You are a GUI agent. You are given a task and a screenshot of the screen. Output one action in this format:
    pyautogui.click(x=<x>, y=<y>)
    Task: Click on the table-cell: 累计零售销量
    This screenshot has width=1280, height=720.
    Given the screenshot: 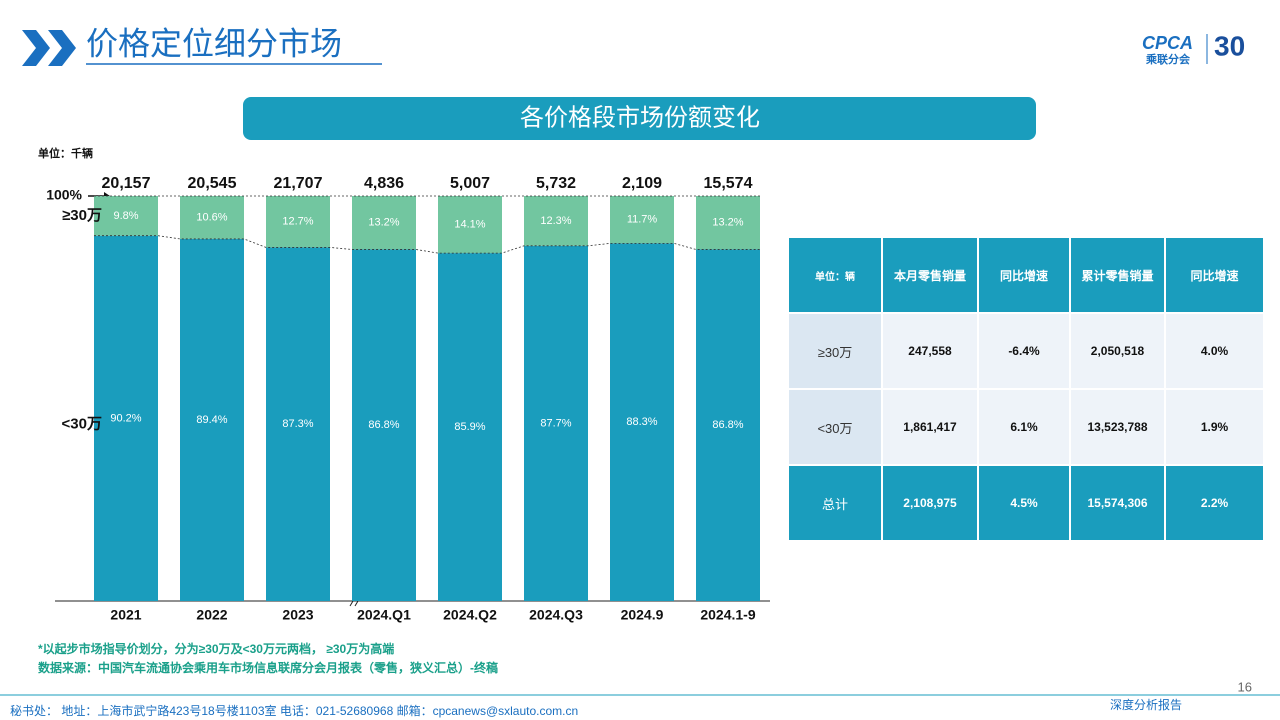 What is the action you would take?
    pyautogui.click(x=1117, y=275)
    